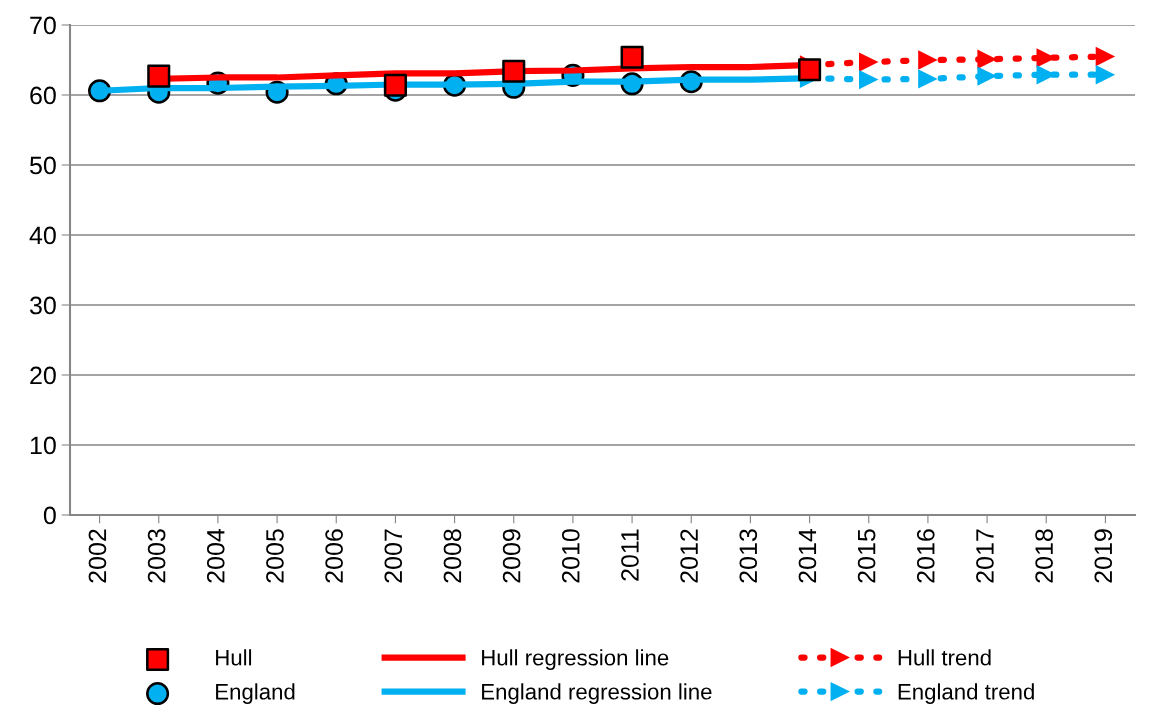 The height and width of the screenshot is (724, 1154). I want to click on legend-label: Hull regression line, so click(575, 659).